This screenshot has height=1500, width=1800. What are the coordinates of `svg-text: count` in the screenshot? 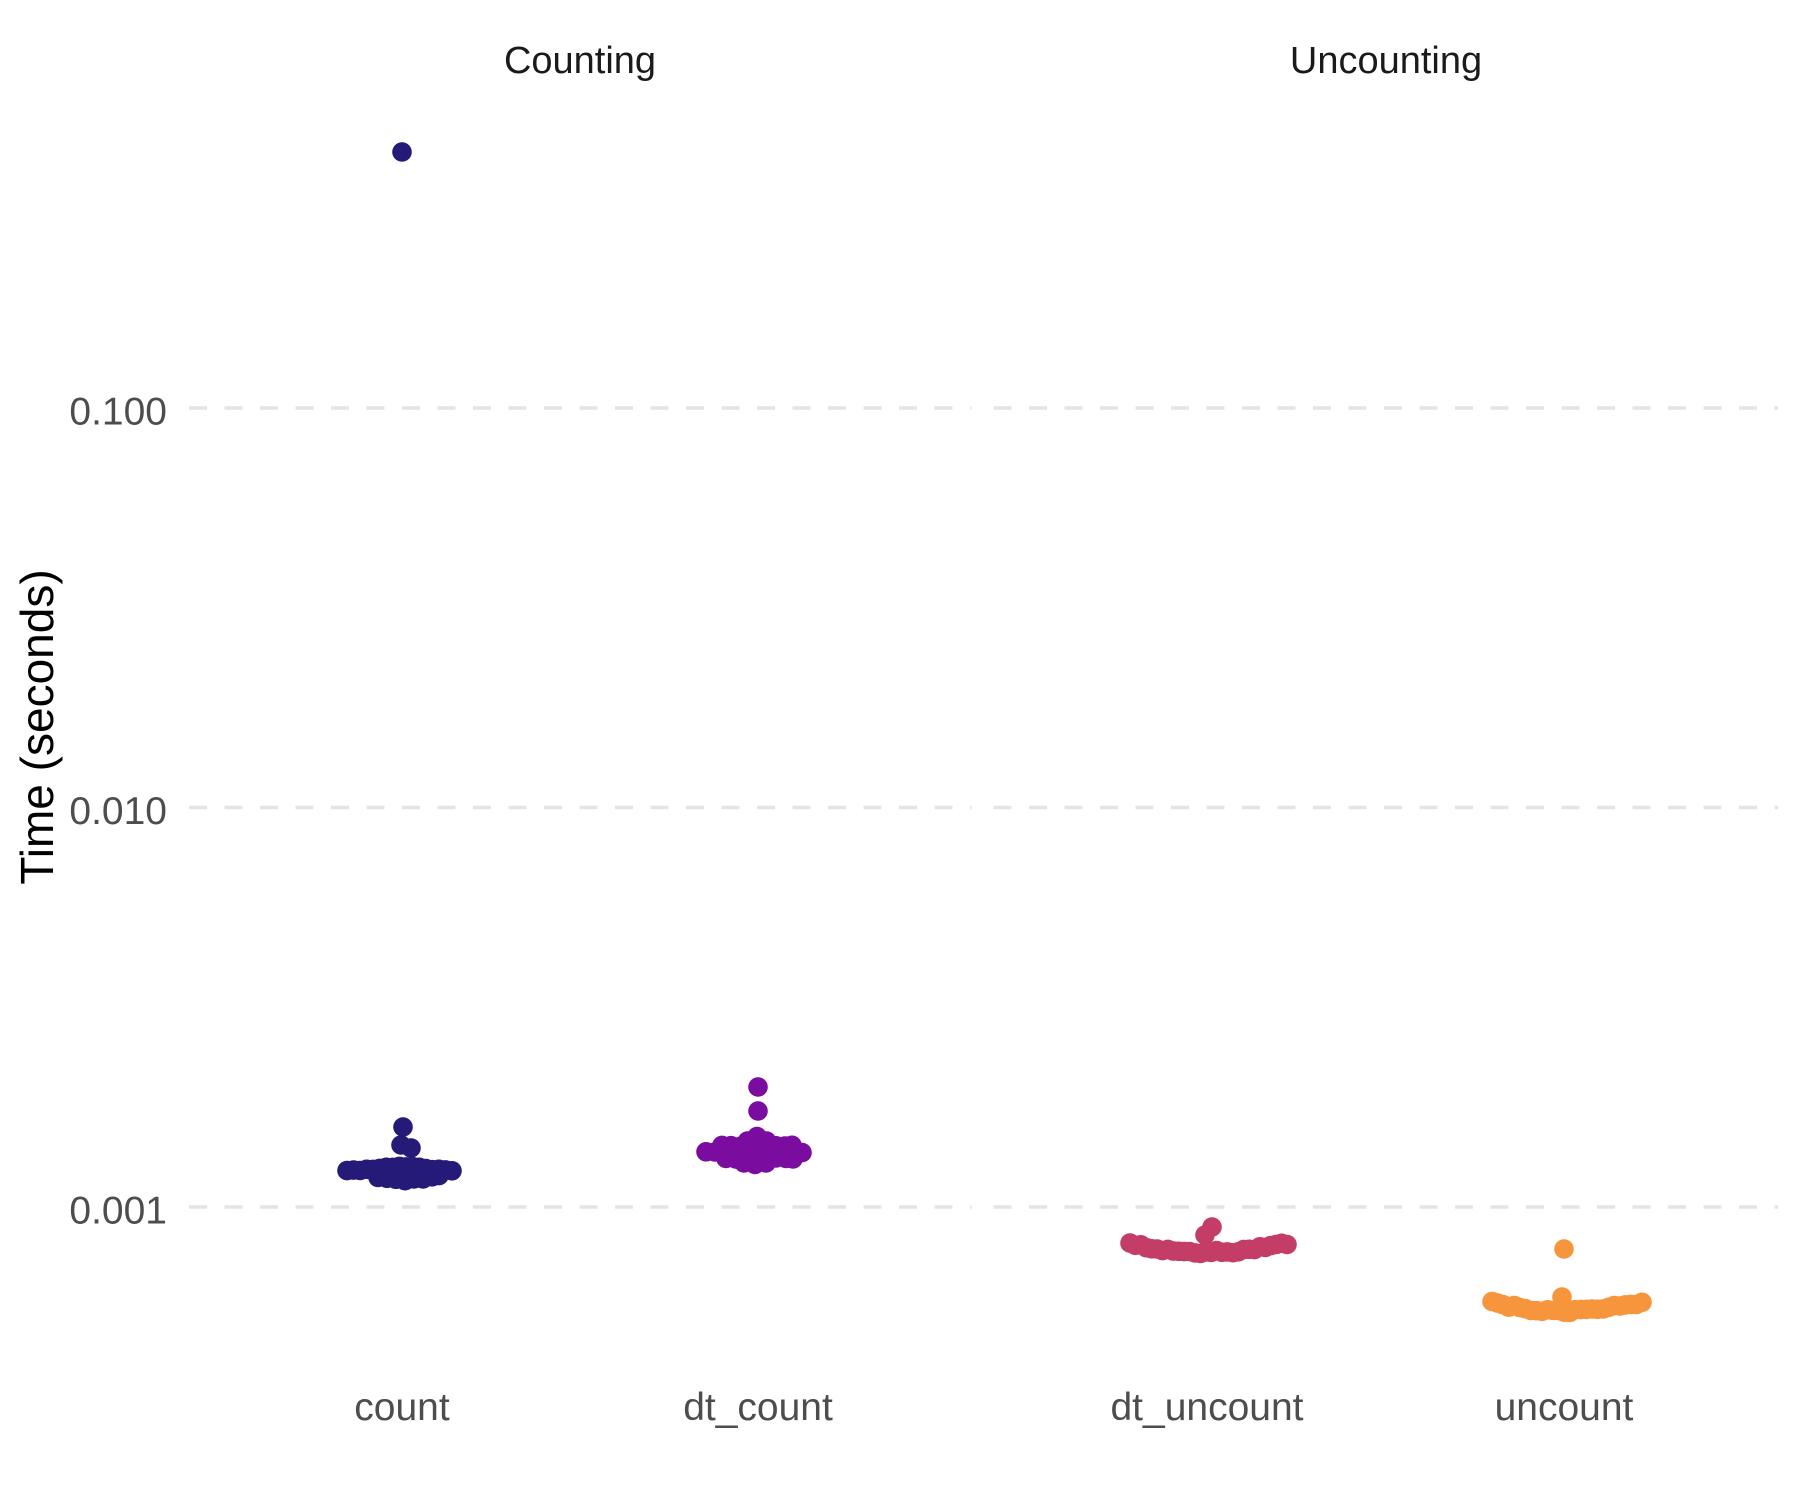 It's located at (402, 1407).